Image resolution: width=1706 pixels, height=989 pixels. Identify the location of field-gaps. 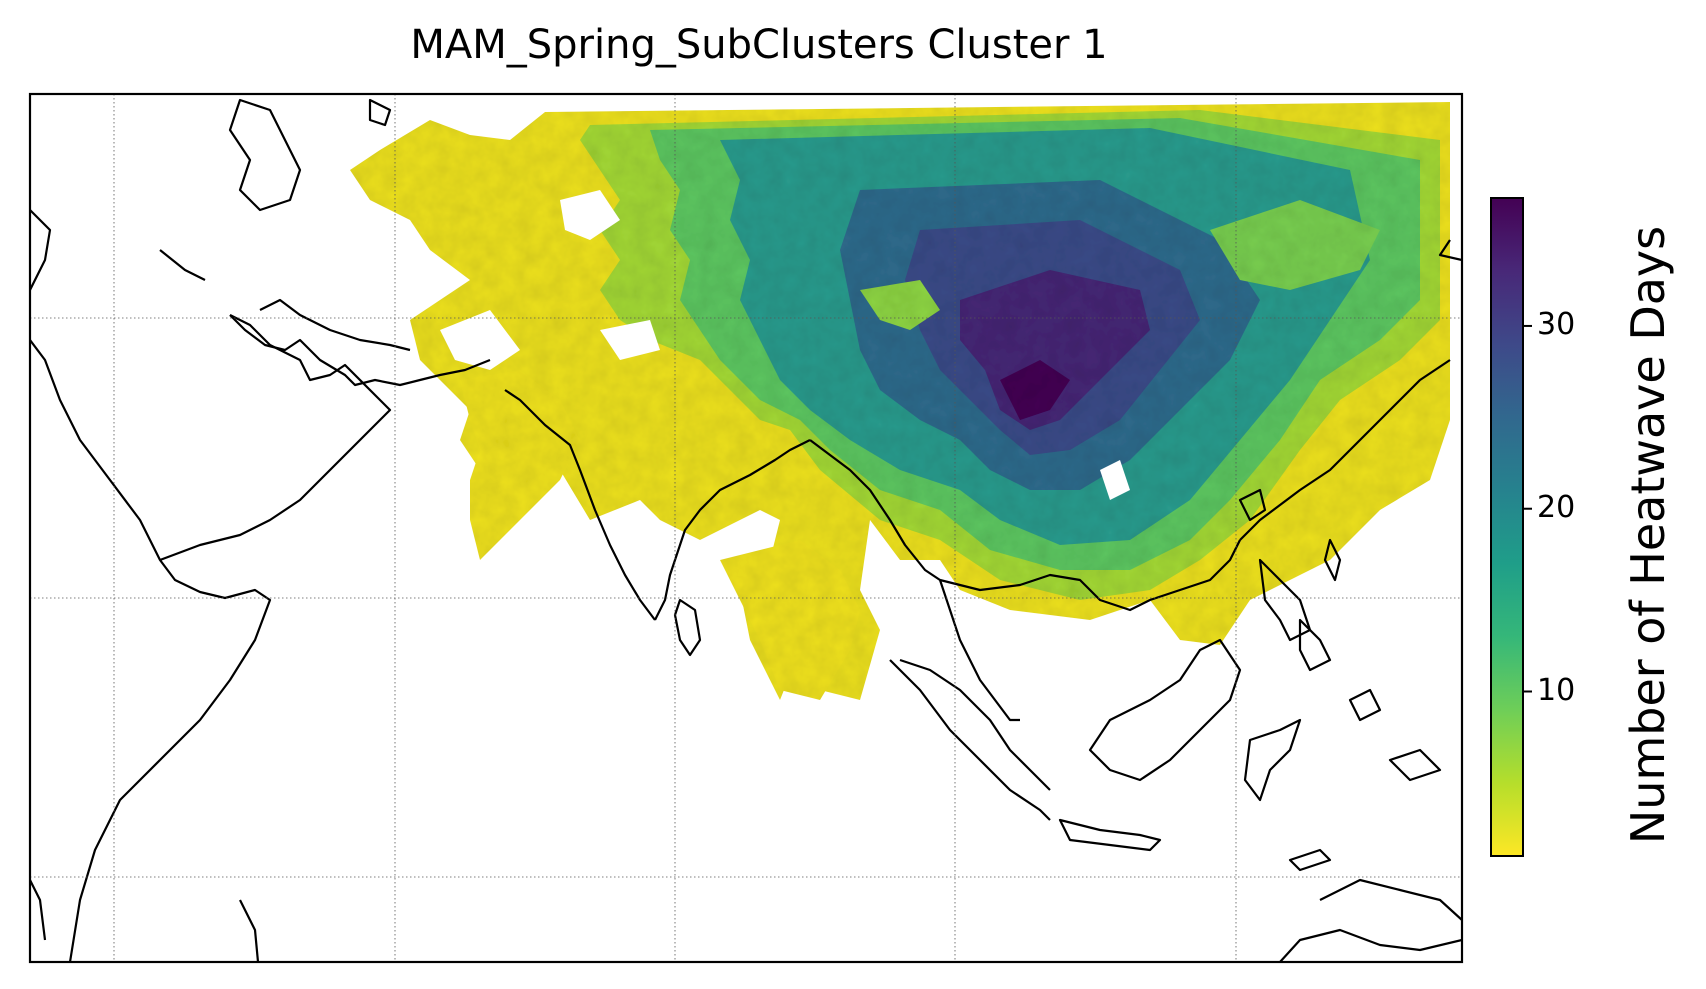
(785, 345).